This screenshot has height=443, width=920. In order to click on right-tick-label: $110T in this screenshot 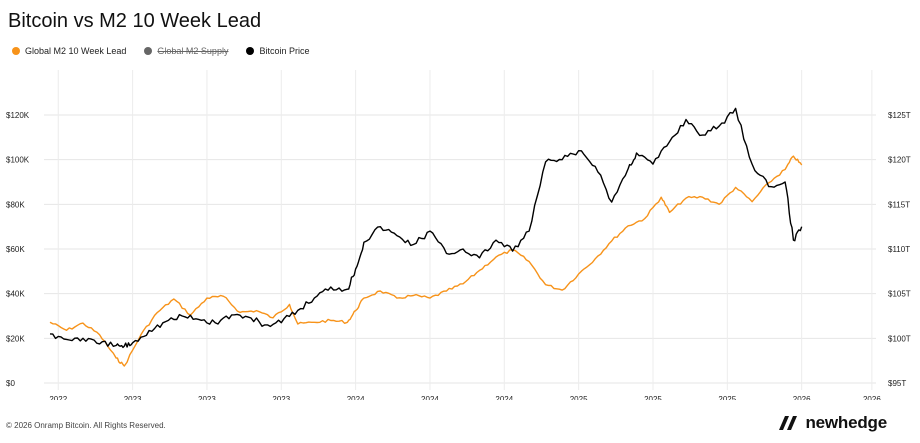, I will do `click(899, 249)`.